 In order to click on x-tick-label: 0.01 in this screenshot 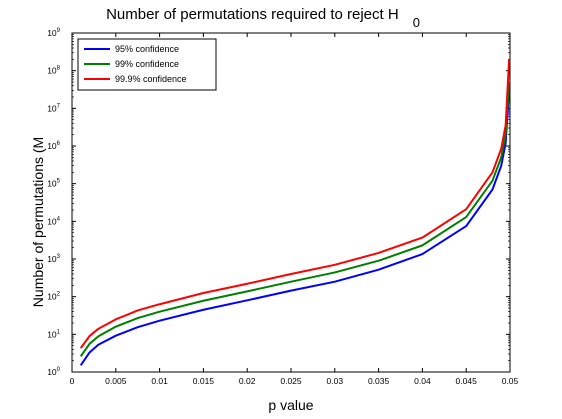, I will do `click(159, 381)`.